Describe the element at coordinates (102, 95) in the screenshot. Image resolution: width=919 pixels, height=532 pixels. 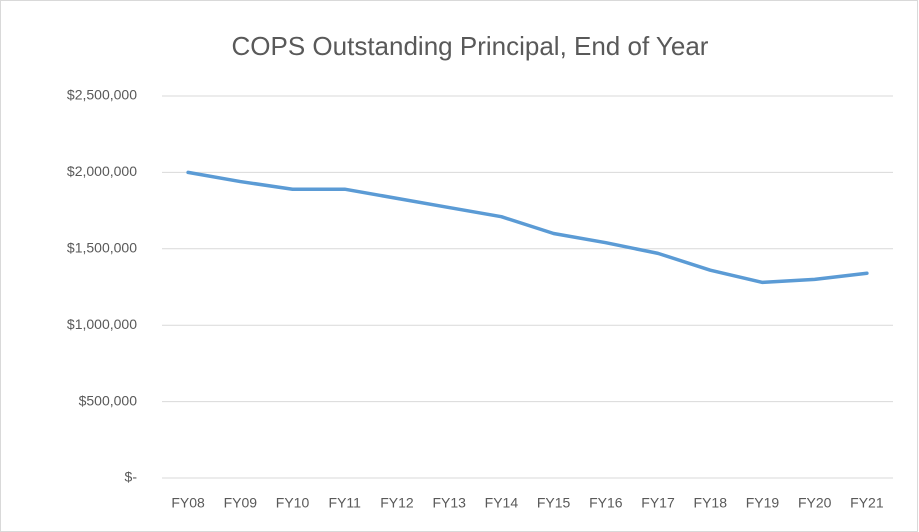
I see `y-tick-label: $2,500,000` at that location.